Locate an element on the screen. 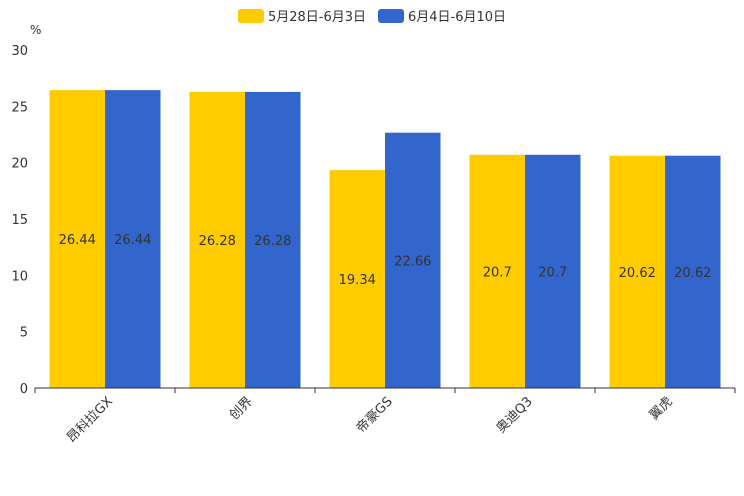 The image size is (744, 496). x-category-label: 奥迪Q3 is located at coordinates (515, 415).